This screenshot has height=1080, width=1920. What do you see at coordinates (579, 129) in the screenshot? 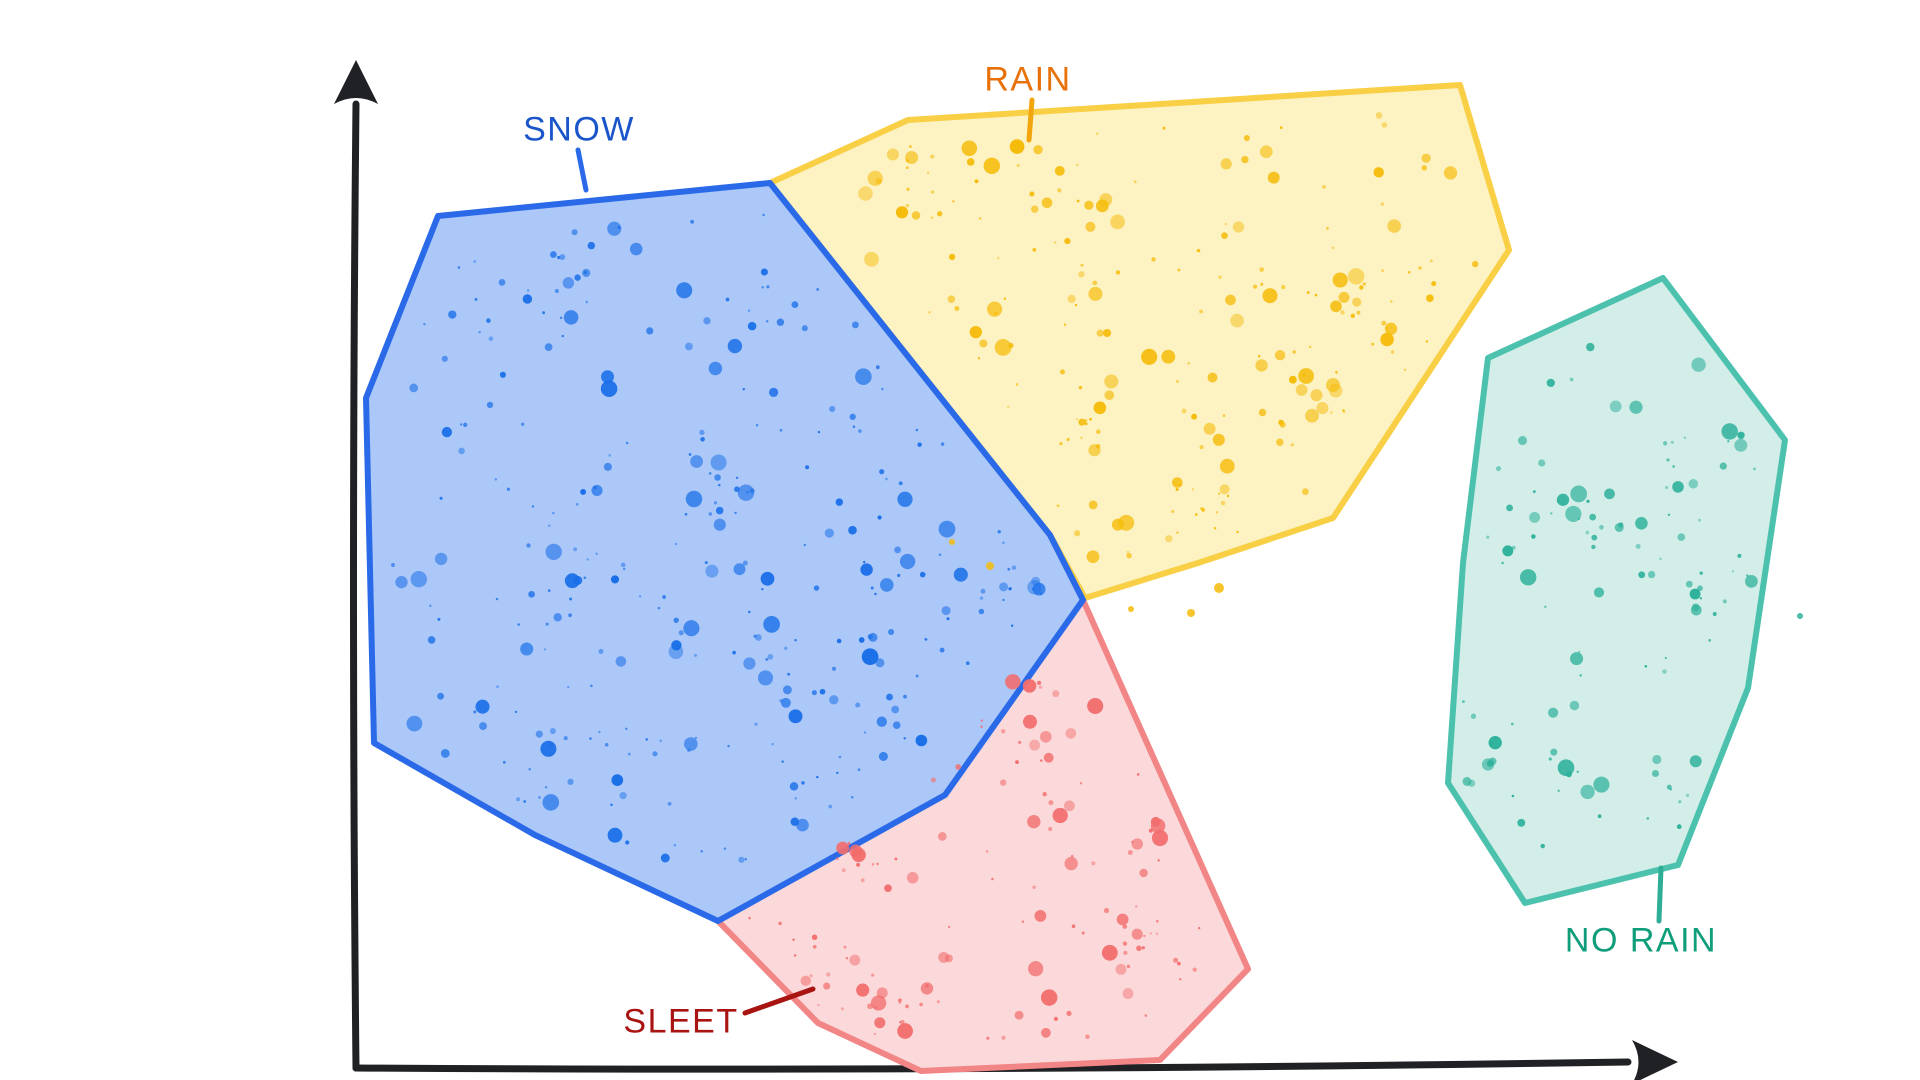
I see `cluster-label-snow: SNOW` at bounding box center [579, 129].